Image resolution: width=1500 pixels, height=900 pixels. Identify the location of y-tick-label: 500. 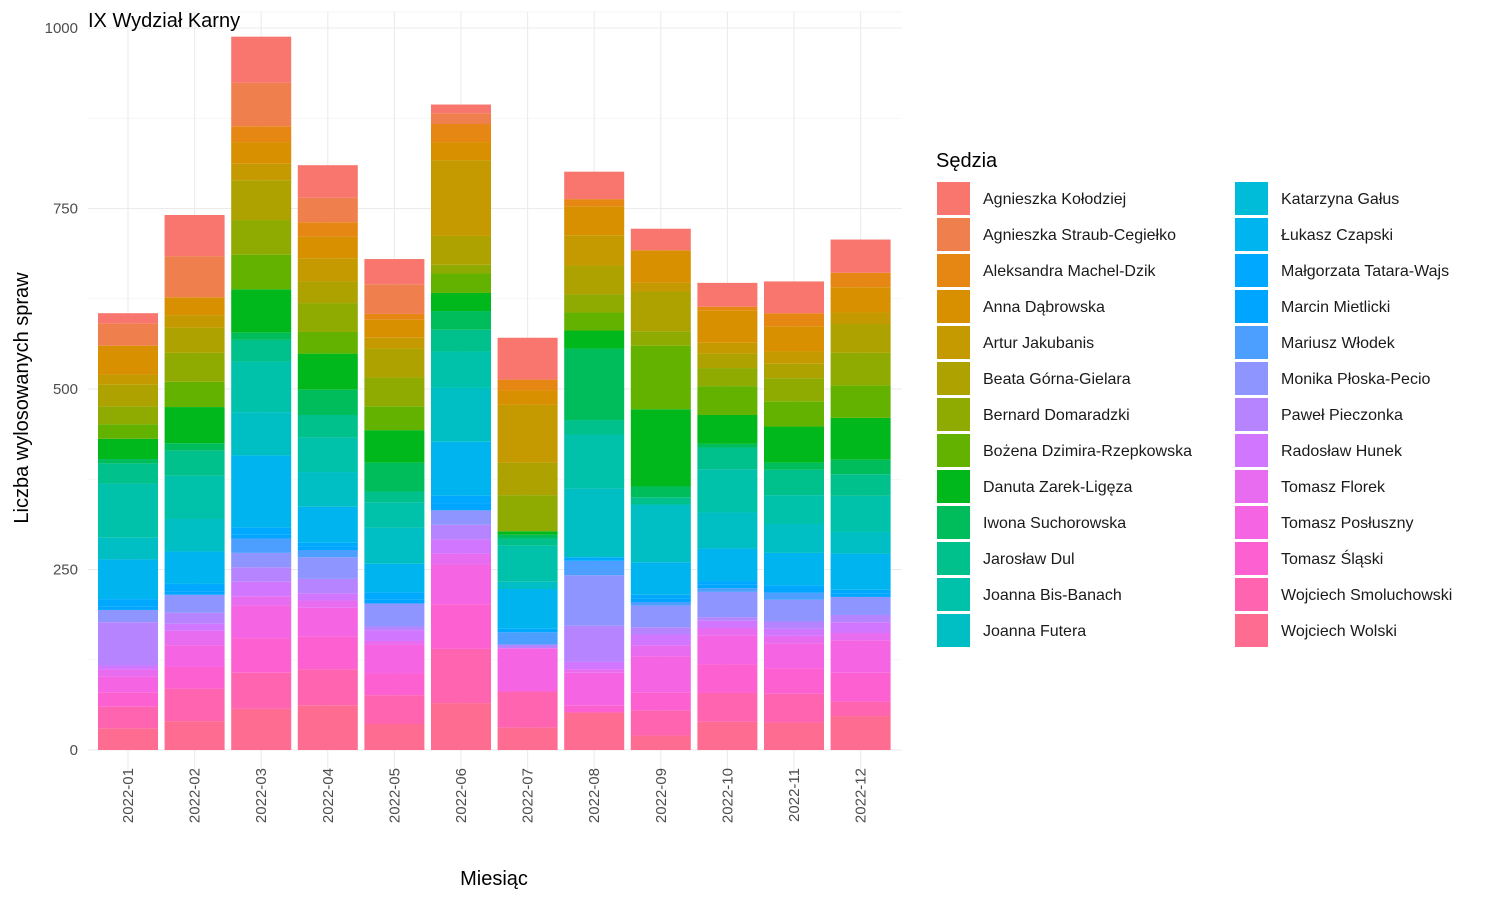
(65, 389).